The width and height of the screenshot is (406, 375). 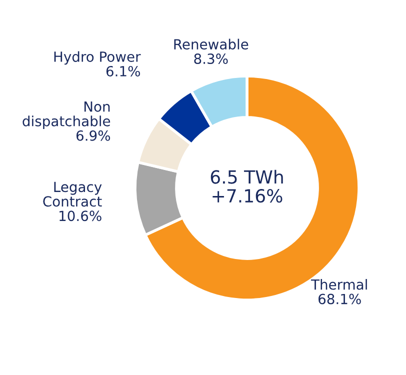 What do you see at coordinates (211, 59) in the screenshot?
I see `data-label: 8.3%` at bounding box center [211, 59].